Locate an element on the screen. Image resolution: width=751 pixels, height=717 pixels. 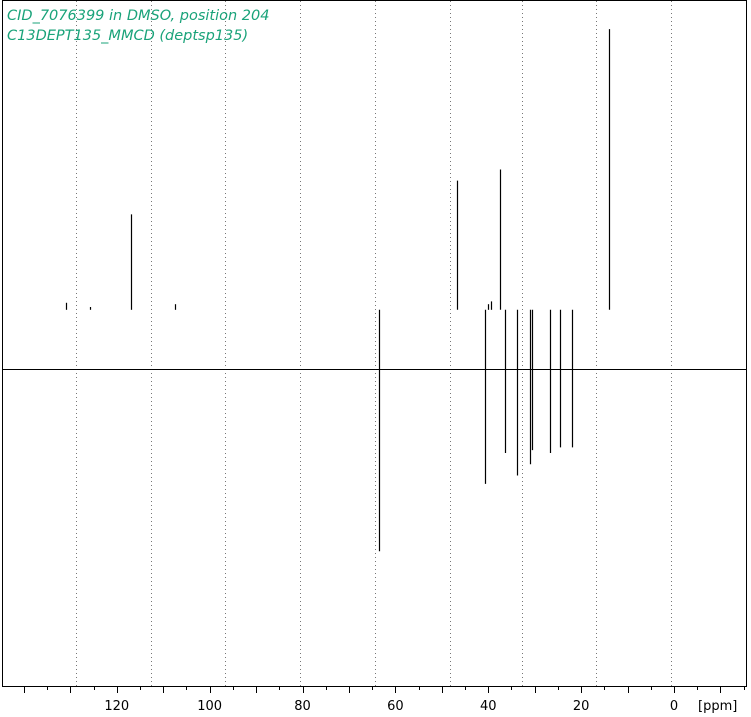
title-line-1: CID_7076399 in DMSO, position 204 is located at coordinates (138, 16).